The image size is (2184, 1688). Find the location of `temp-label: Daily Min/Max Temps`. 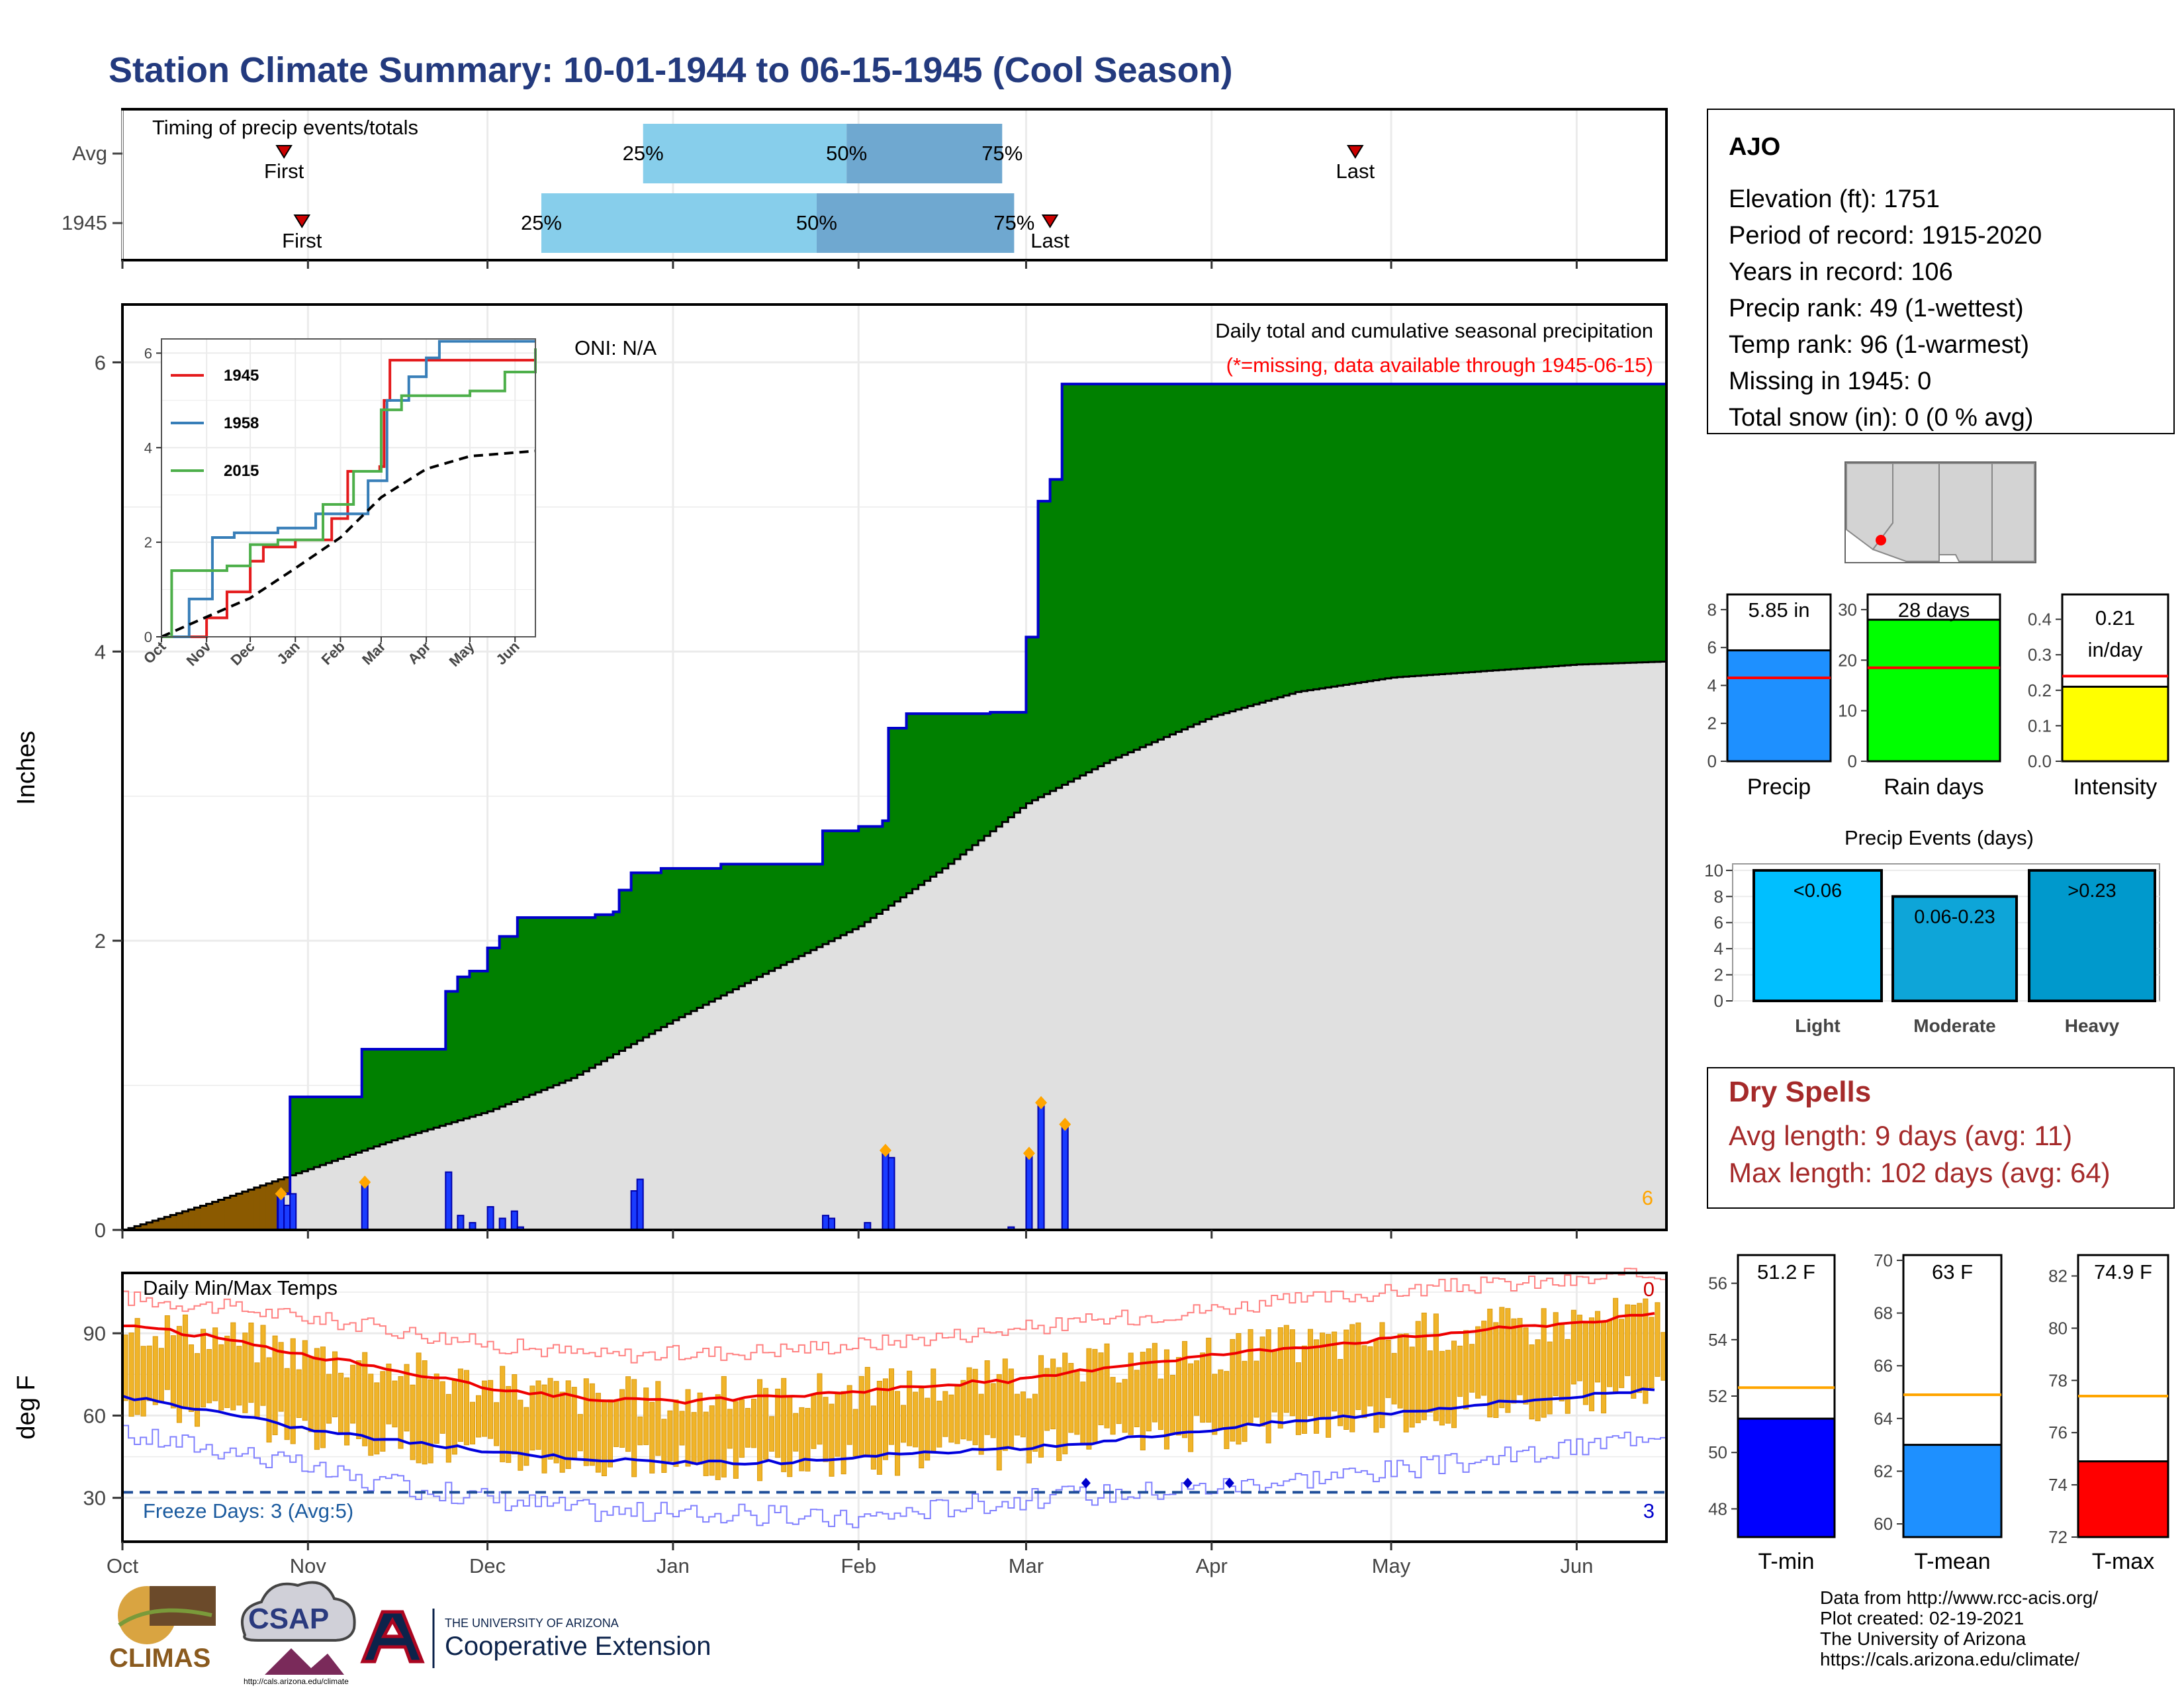

temp-label: Daily Min/Max Temps is located at coordinates (240, 1287).